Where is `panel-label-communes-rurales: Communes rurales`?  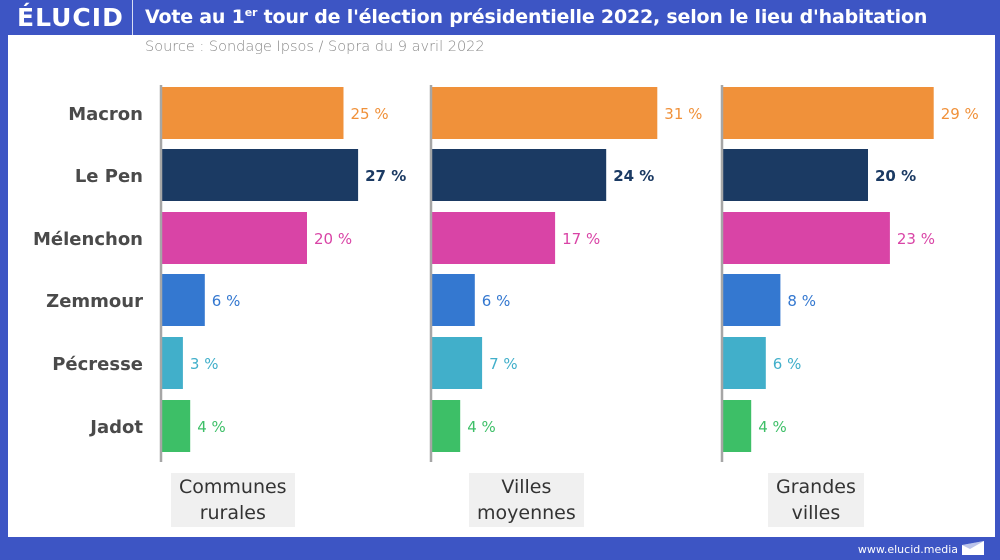
panel-label-communes-rurales: Communes rurales is located at coordinates (233, 500).